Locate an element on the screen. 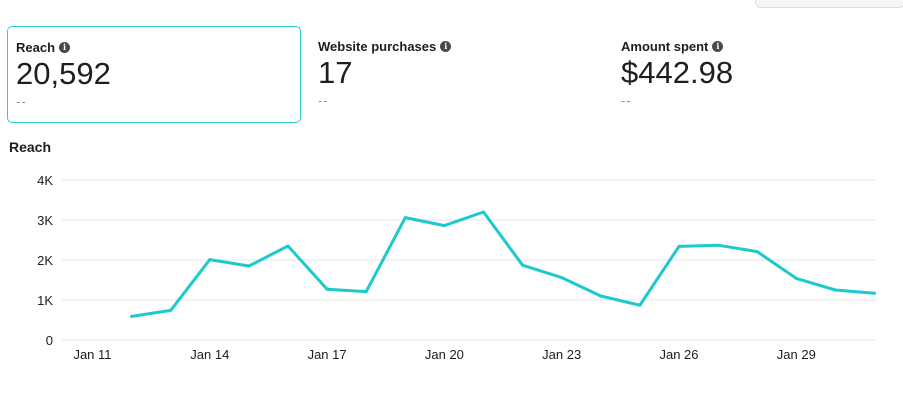 This screenshot has width=903, height=412. metric-value: $442.98 is located at coordinates (677, 72).